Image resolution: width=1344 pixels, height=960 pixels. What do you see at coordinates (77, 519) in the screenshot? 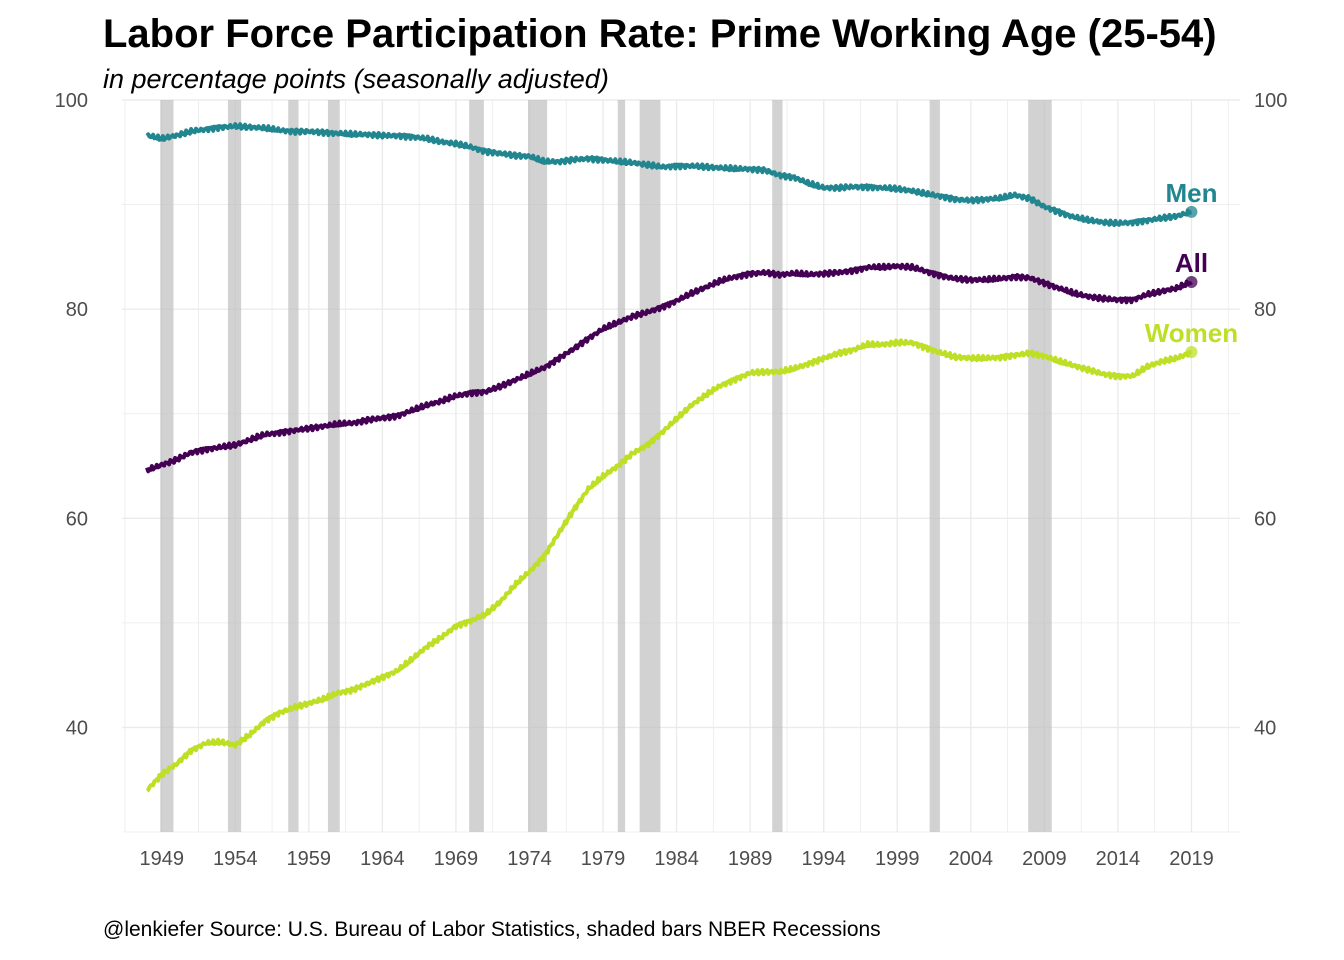
I see `y-tick-label-left: 60` at bounding box center [77, 519].